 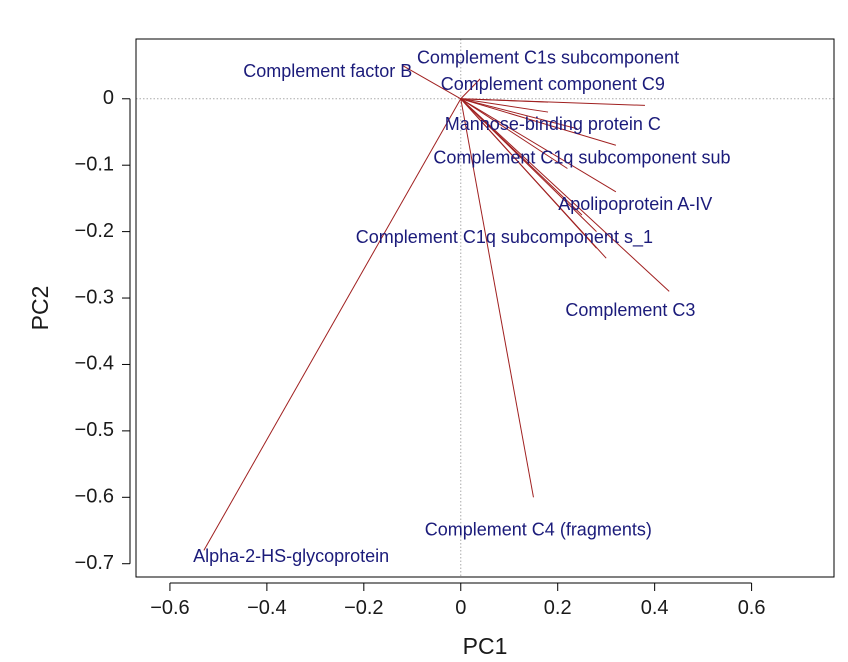 I want to click on loading-label-4: Complement C1q subcomponent sub, so click(x=581, y=157).